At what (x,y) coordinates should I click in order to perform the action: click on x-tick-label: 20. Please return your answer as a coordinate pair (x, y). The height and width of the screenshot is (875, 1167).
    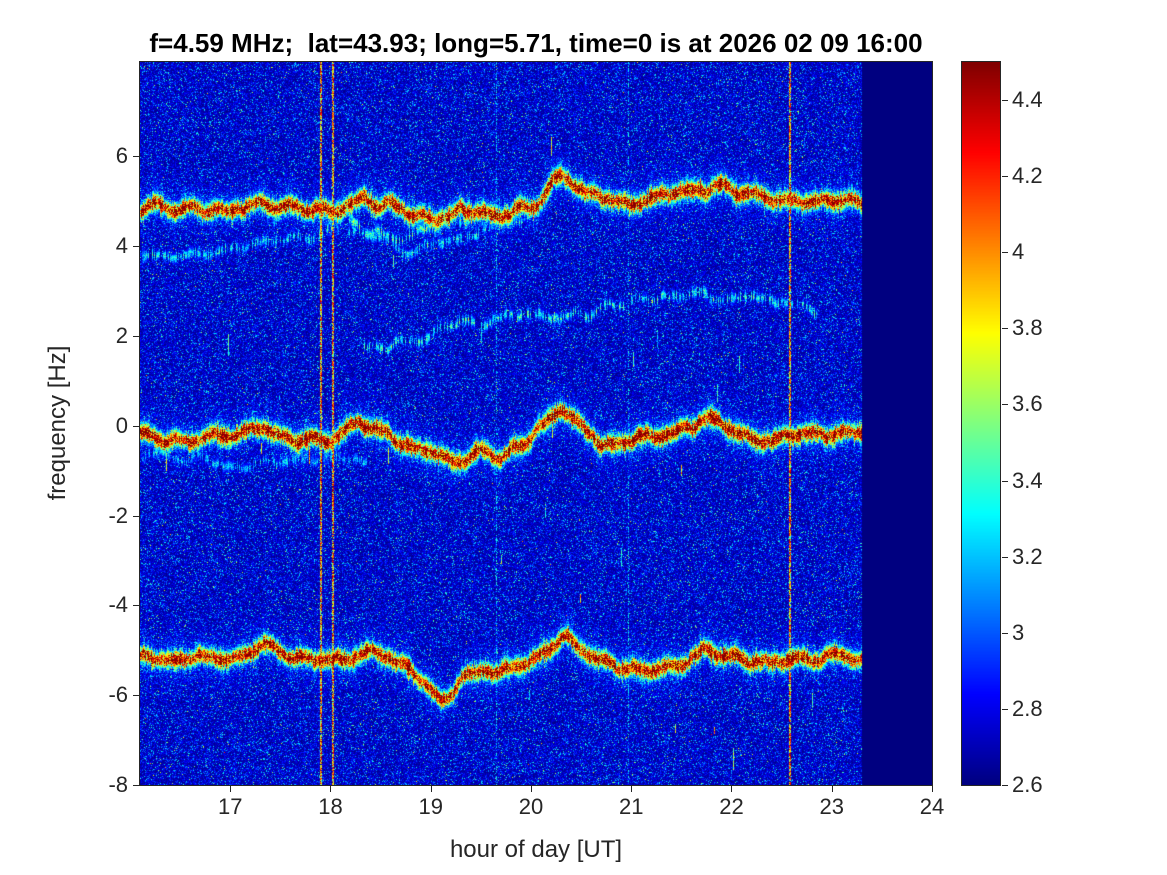
    Looking at the image, I should click on (531, 806).